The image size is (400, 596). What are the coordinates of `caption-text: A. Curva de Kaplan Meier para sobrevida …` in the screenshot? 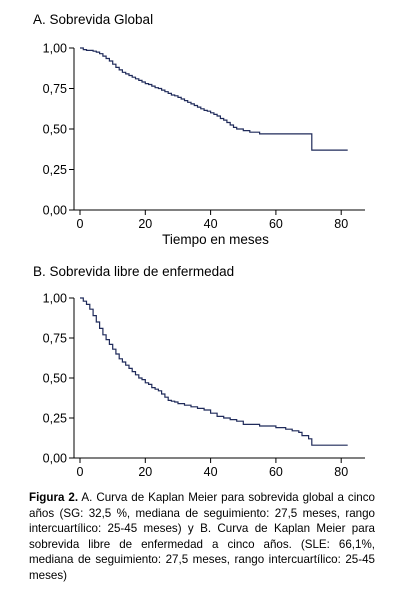 It's located at (202, 536).